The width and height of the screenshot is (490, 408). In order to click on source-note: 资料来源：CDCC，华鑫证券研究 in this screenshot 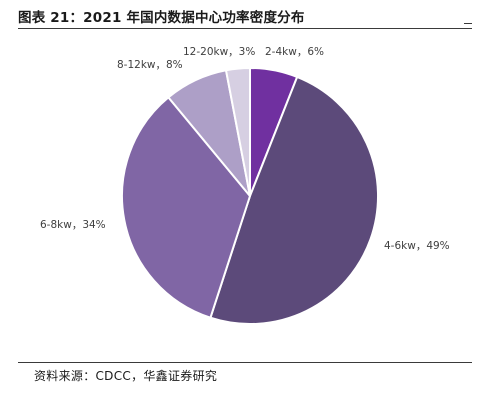, I will do `click(126, 376)`.